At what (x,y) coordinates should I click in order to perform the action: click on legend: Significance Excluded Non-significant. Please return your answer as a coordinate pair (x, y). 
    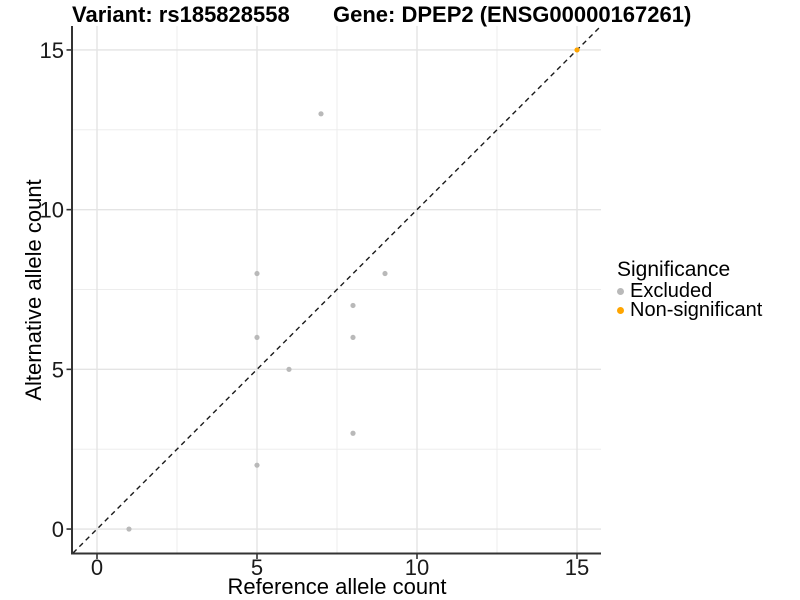
    Looking at the image, I should click on (690, 289).